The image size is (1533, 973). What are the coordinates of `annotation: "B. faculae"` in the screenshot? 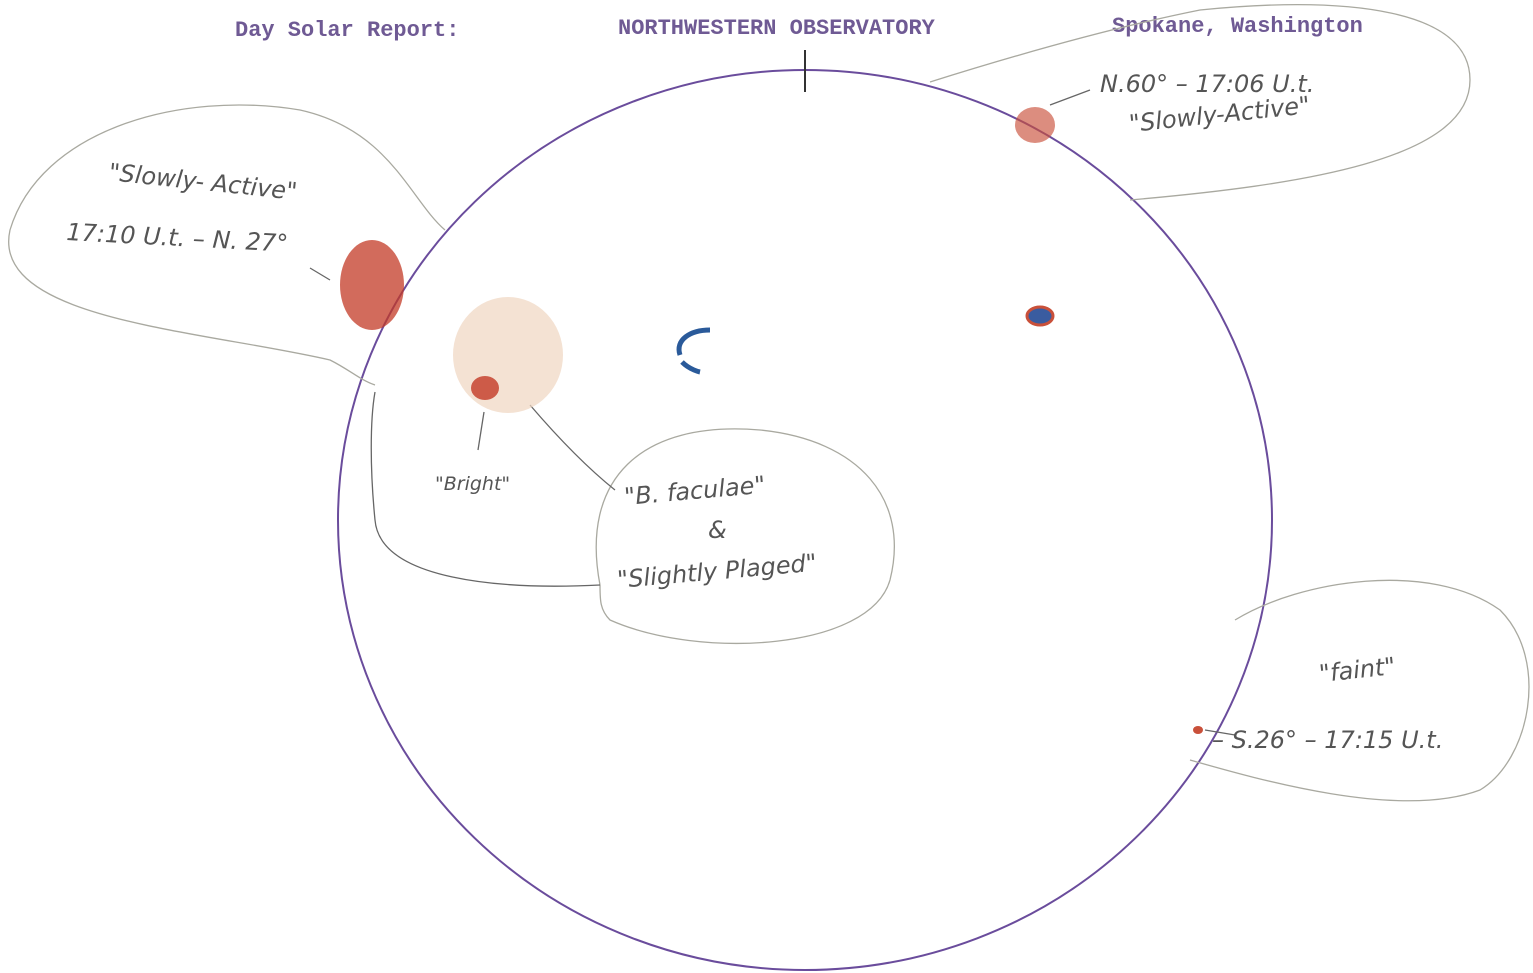 It's located at (694, 491).